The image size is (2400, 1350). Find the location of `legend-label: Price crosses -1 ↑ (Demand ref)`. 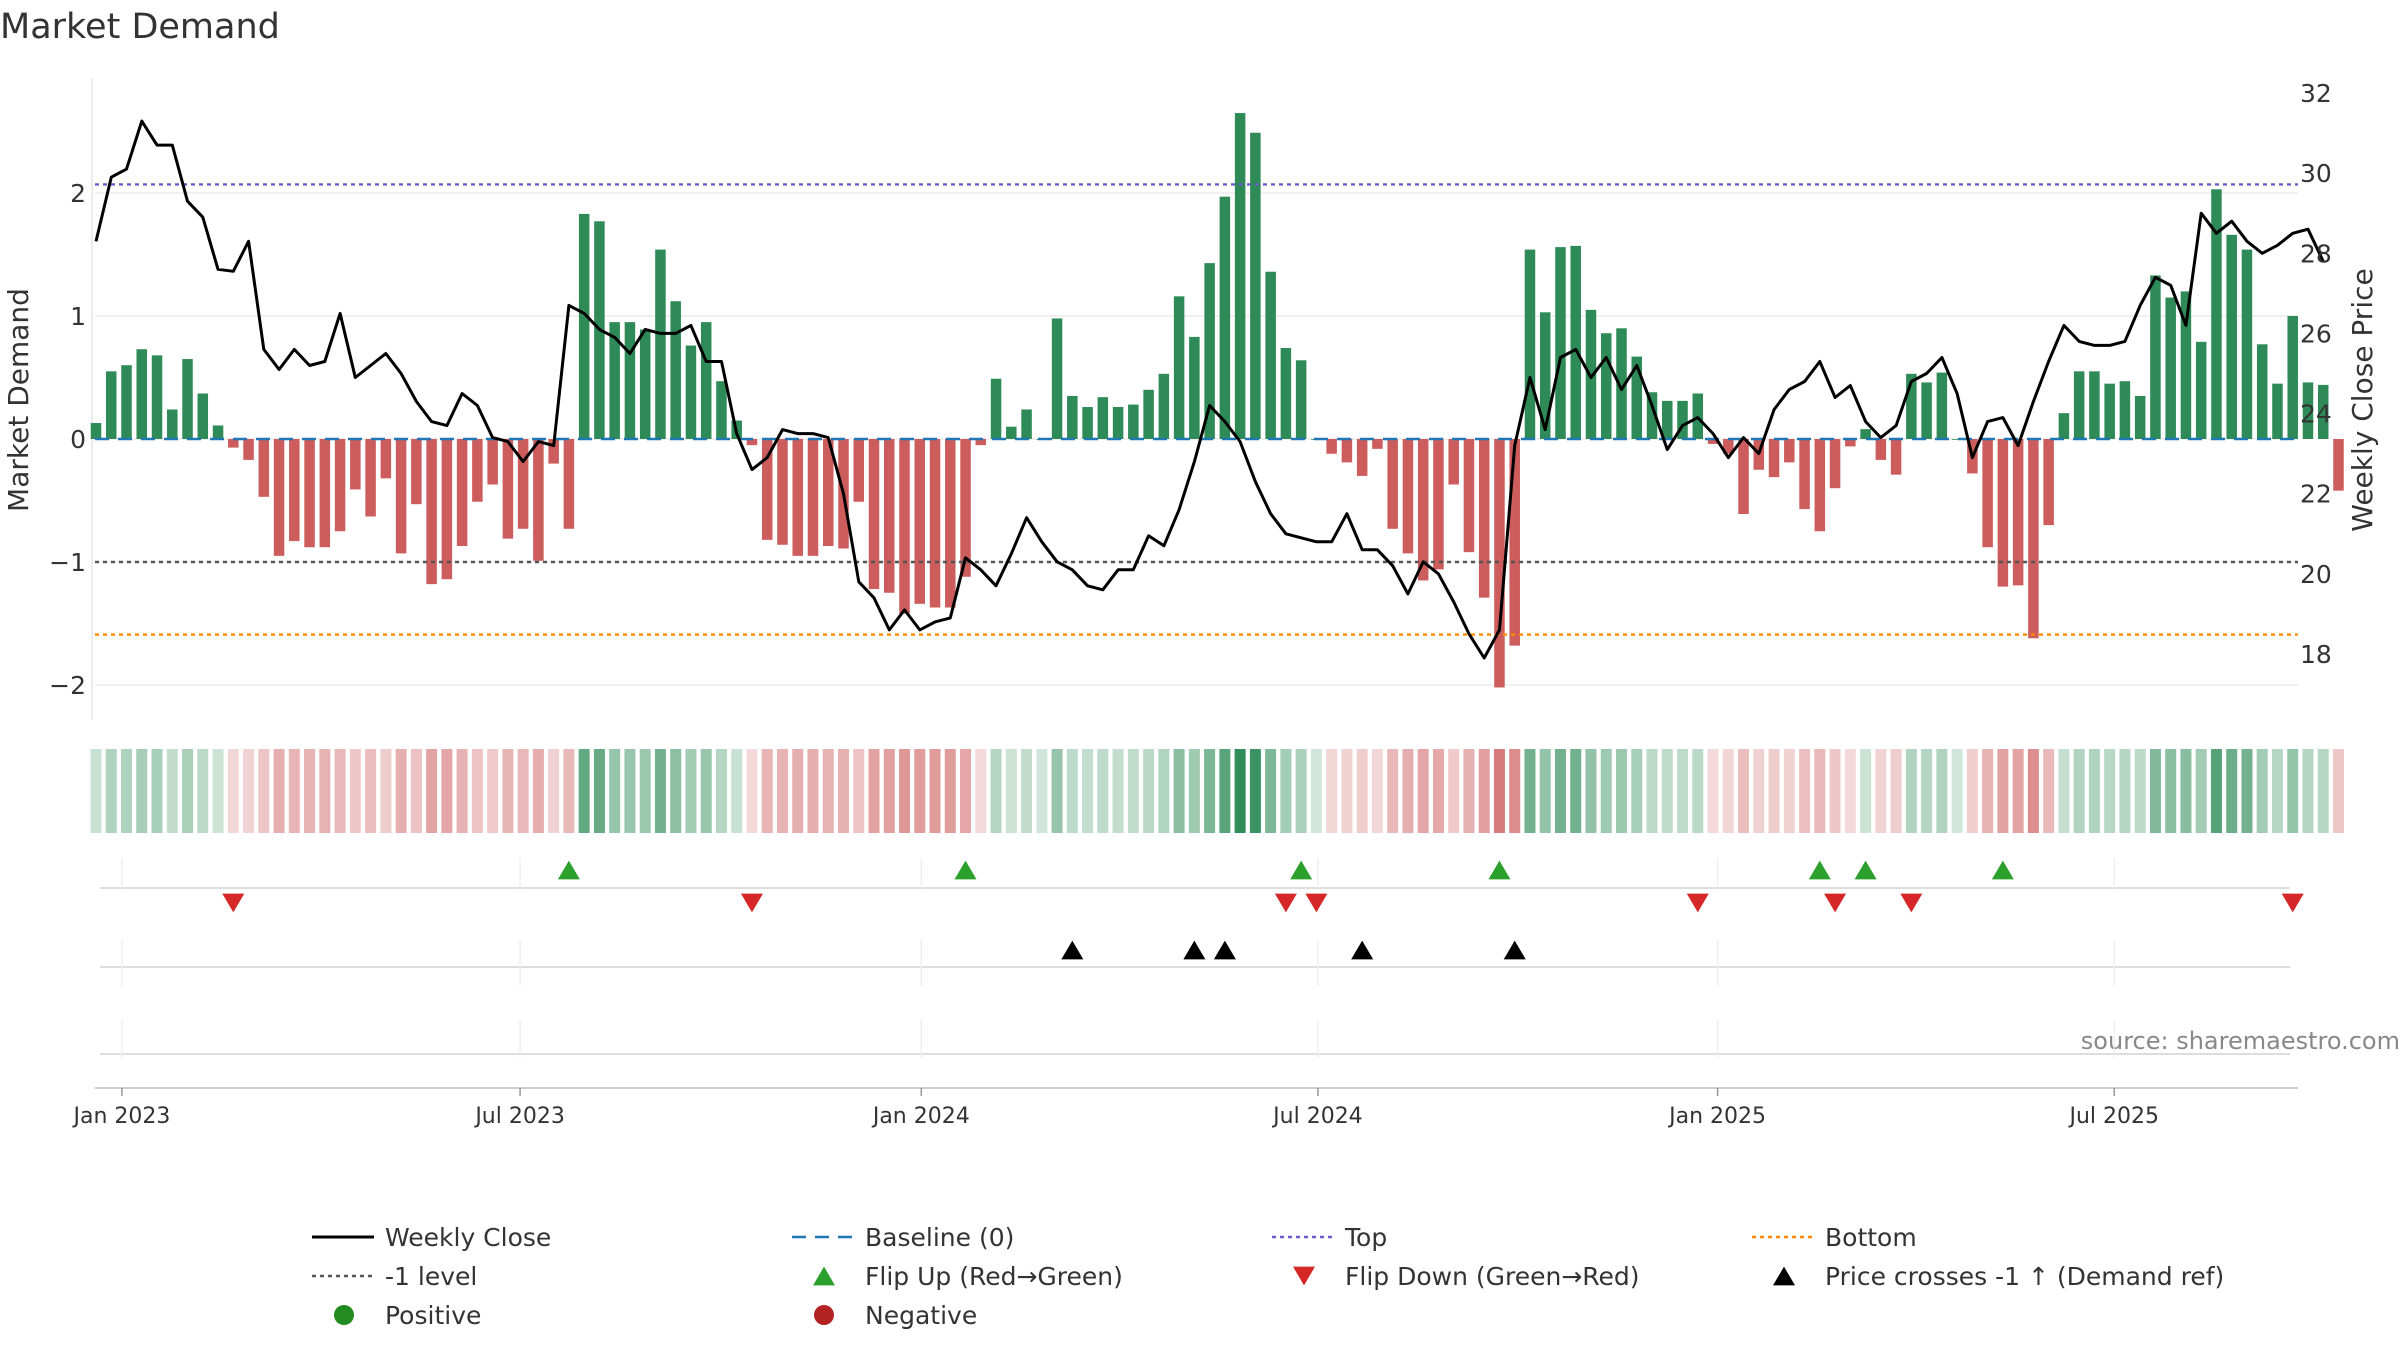

legend-label: Price crosses -1 ↑ (Demand ref) is located at coordinates (2024, 1276).